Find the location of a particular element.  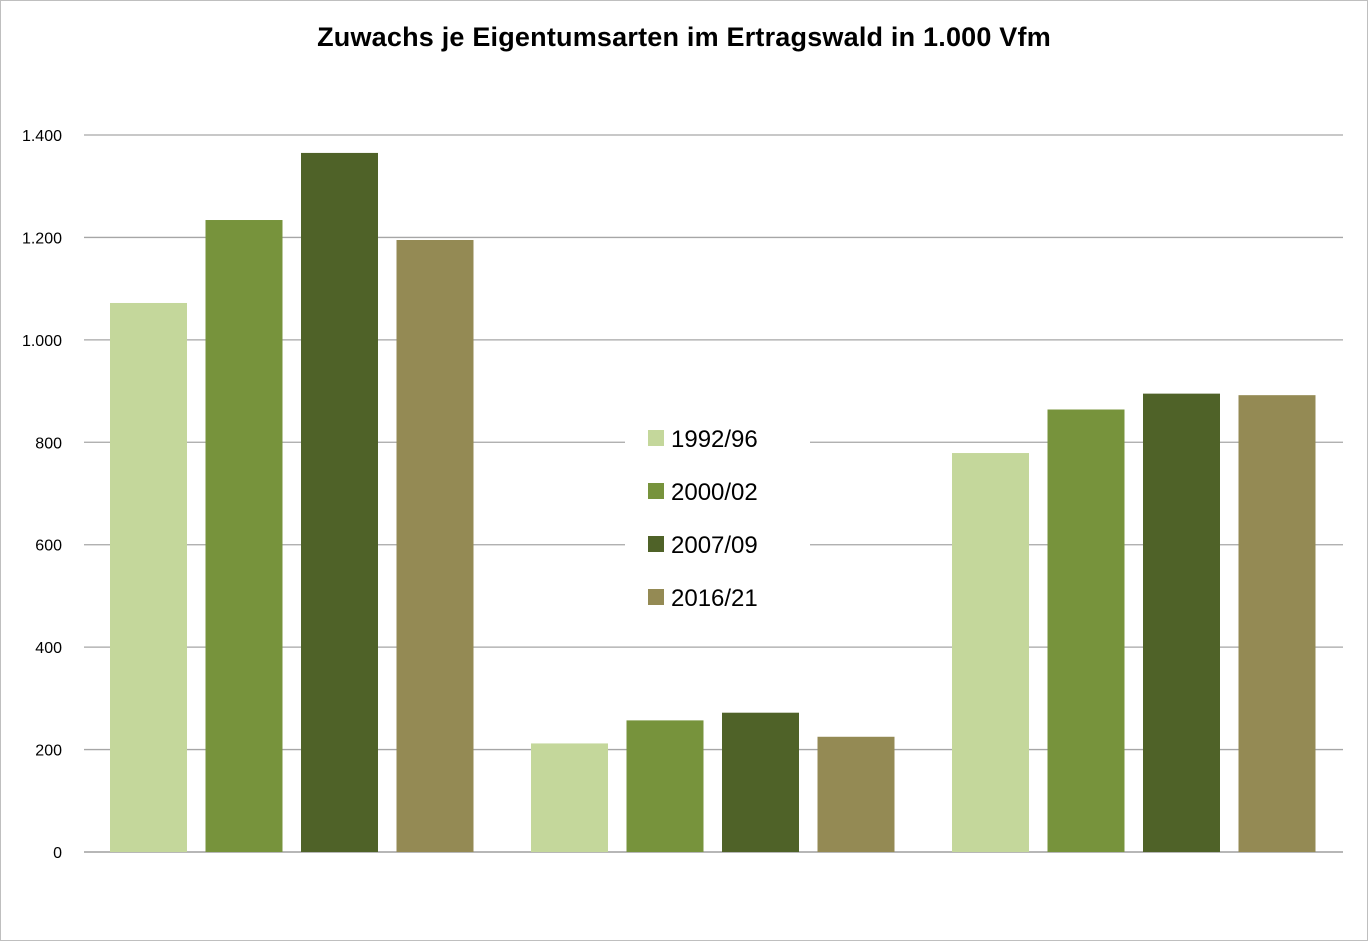

y-tick-label: 200 is located at coordinates (48, 751).